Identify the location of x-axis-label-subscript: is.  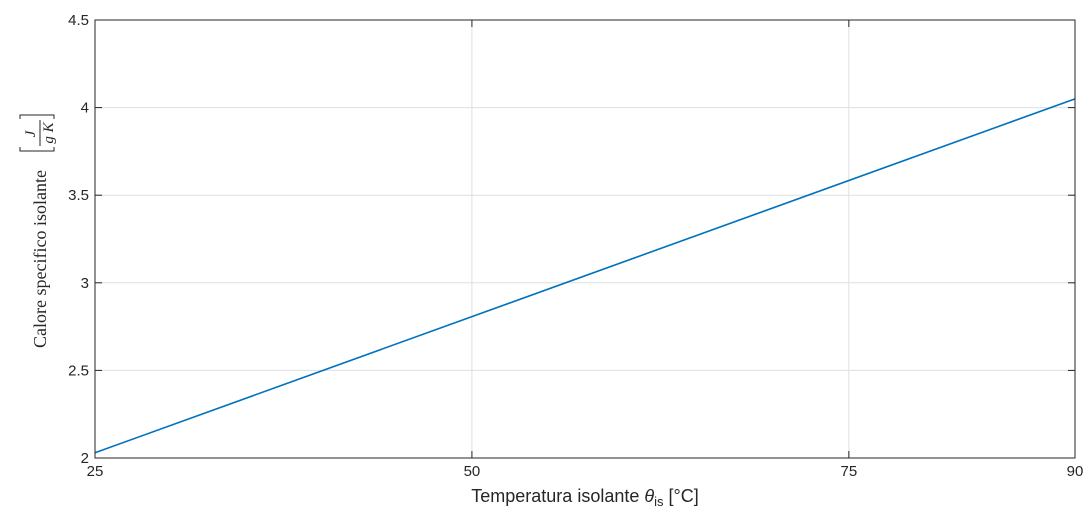
(659, 501).